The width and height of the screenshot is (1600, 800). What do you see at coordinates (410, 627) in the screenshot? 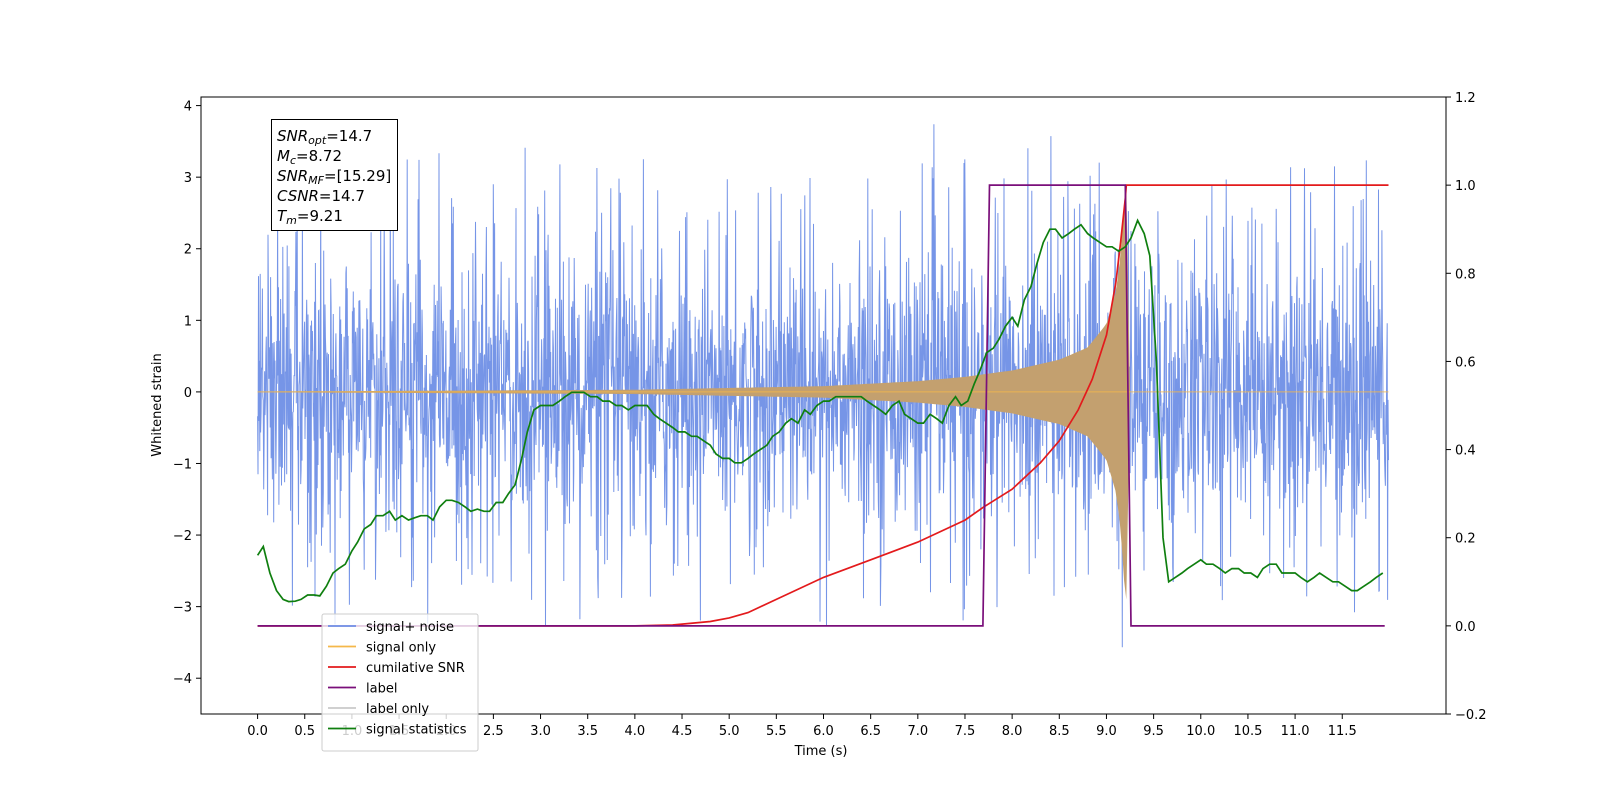
I see `legend-item: signal+ noise` at bounding box center [410, 627].